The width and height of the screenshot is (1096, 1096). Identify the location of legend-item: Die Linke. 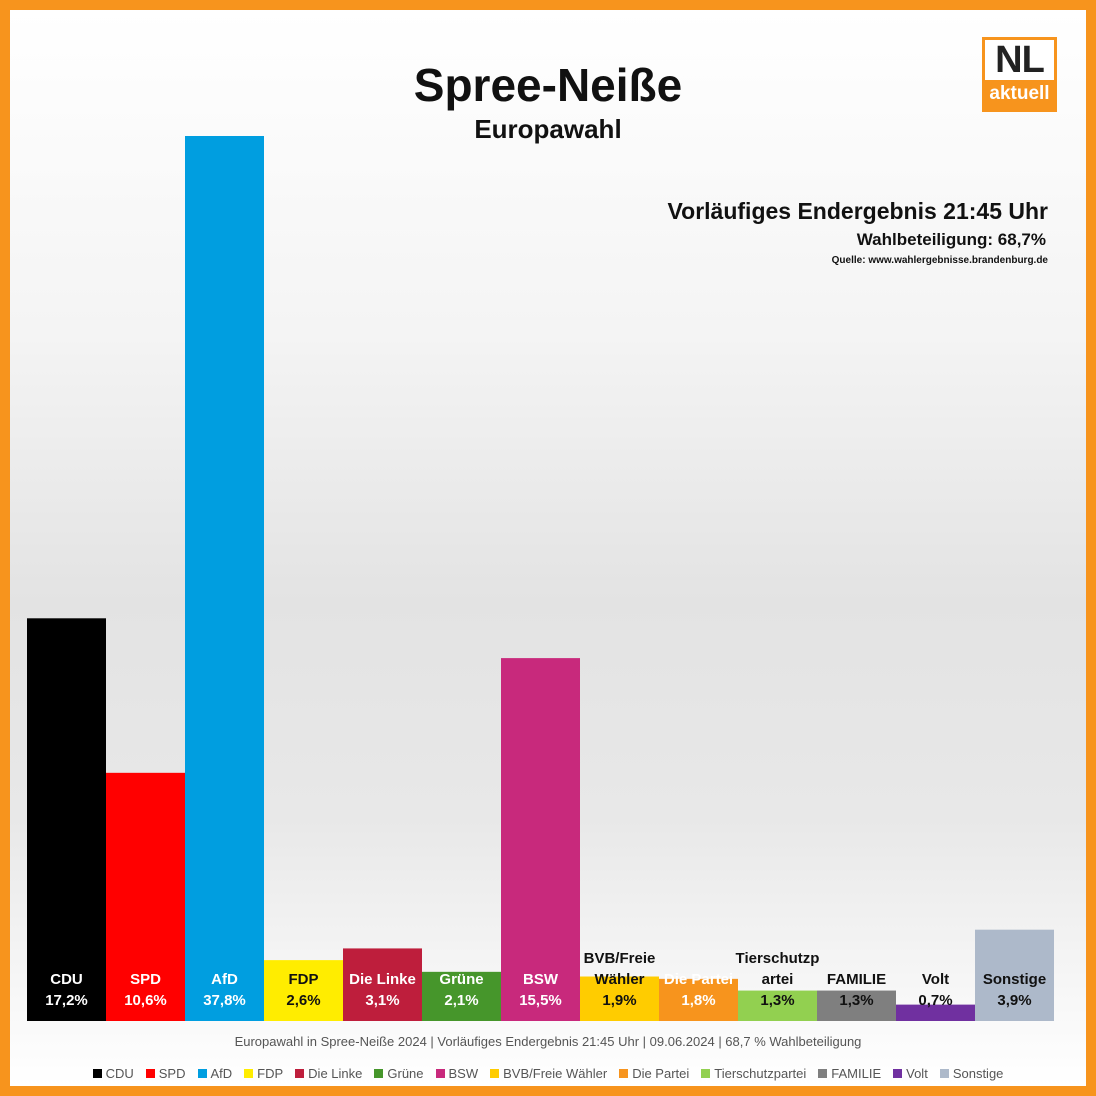
(328, 1073).